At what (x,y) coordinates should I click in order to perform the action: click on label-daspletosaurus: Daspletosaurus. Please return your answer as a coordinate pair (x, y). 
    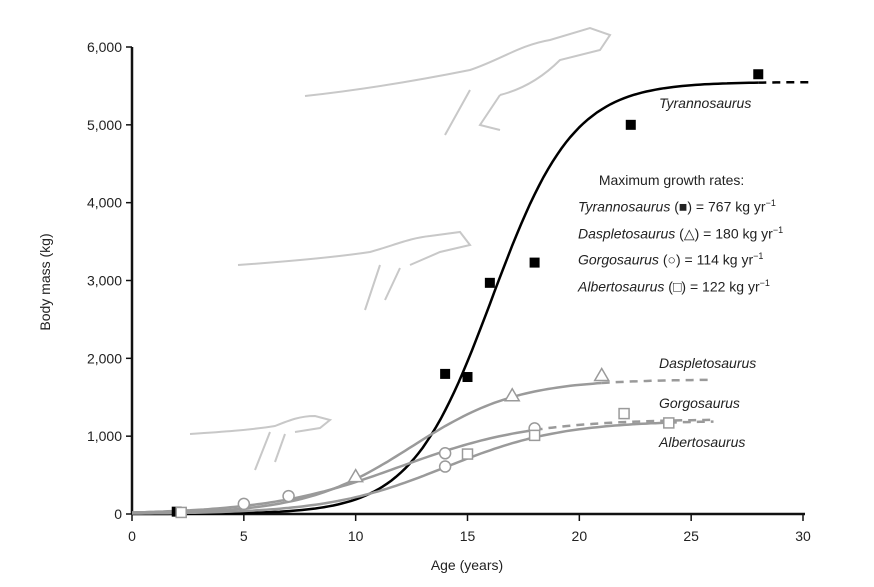
    Looking at the image, I should click on (707, 363).